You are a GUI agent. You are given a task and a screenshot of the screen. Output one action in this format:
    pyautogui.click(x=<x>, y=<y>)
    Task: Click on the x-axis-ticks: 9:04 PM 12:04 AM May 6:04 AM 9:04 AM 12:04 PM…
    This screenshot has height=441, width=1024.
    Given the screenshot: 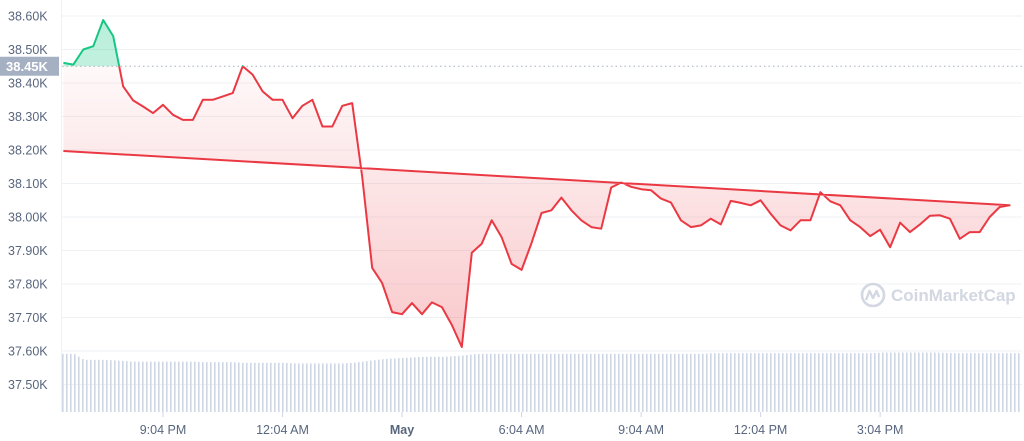 What is the action you would take?
    pyautogui.click(x=521, y=424)
    